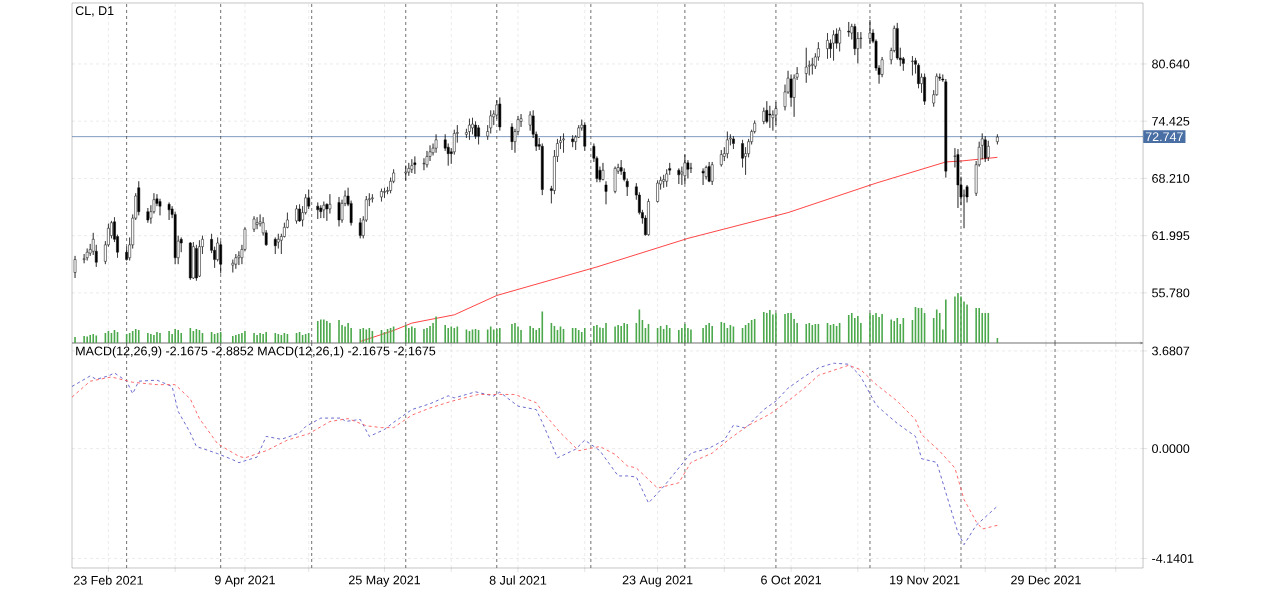 This screenshot has height=592, width=1280. What do you see at coordinates (1173, 558) in the screenshot?
I see `y-tick-label: -4.1401` at bounding box center [1173, 558].